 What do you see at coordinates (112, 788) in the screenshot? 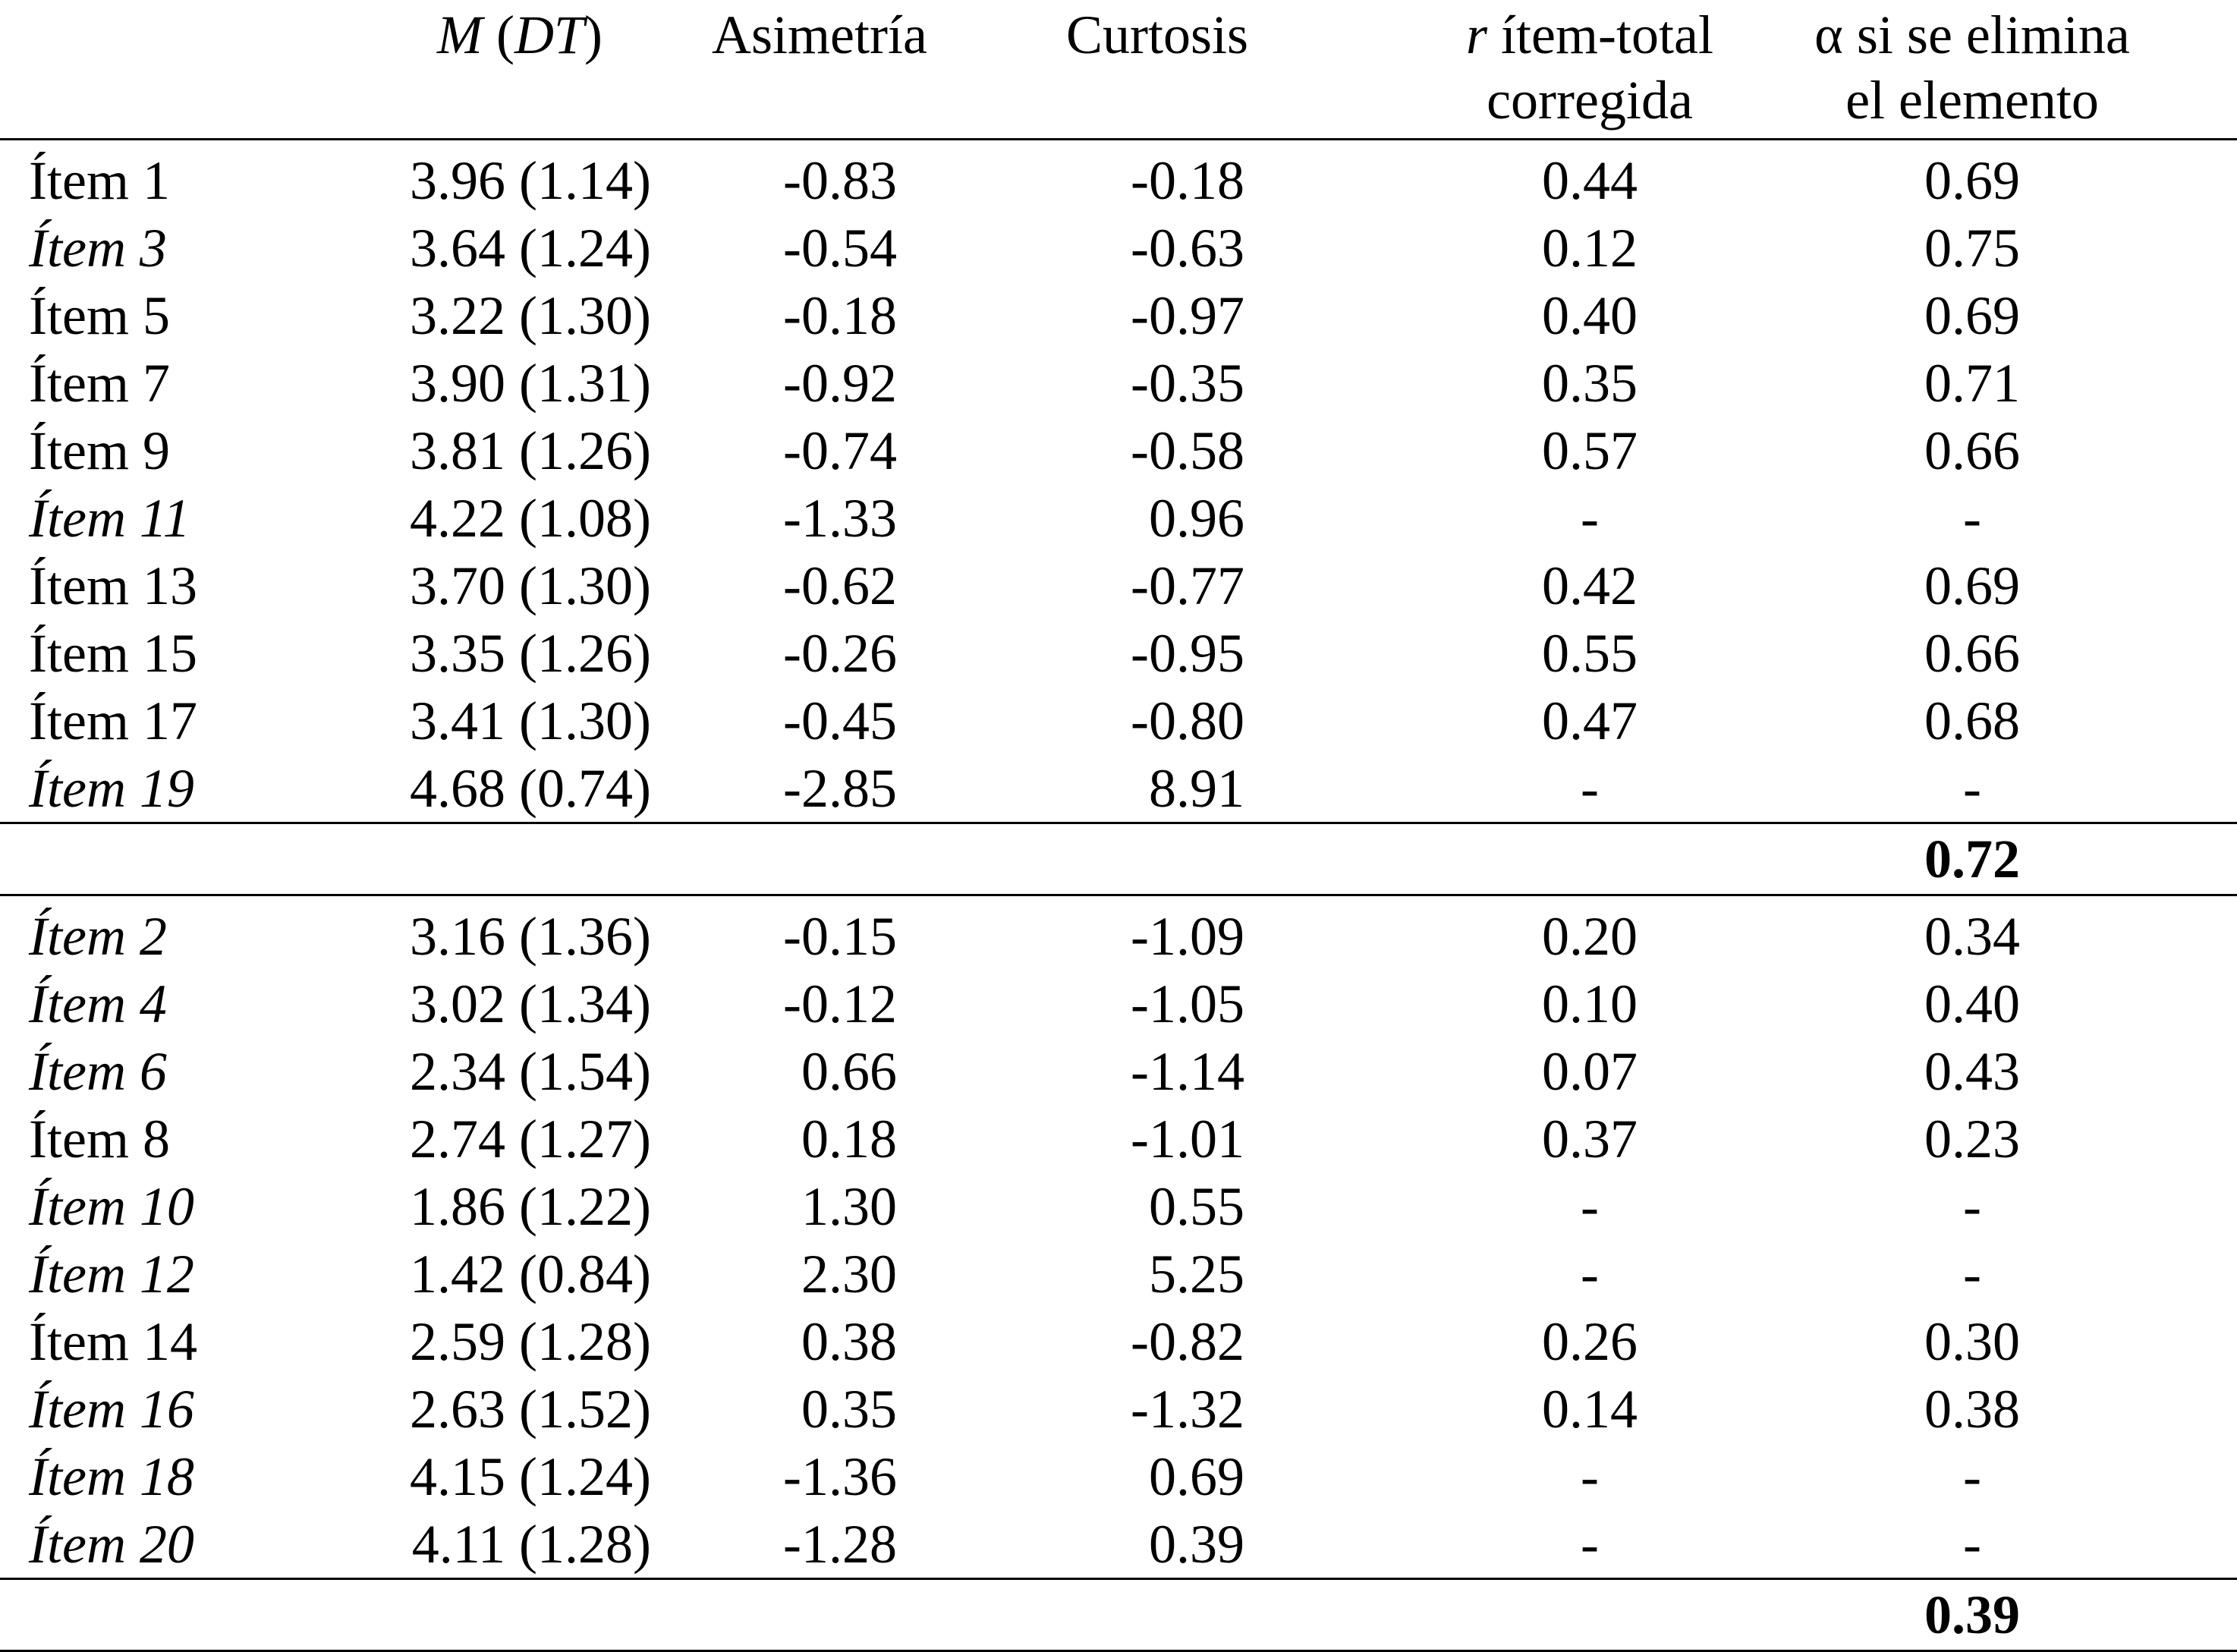
I see `item-label: Ítem 19` at bounding box center [112, 788].